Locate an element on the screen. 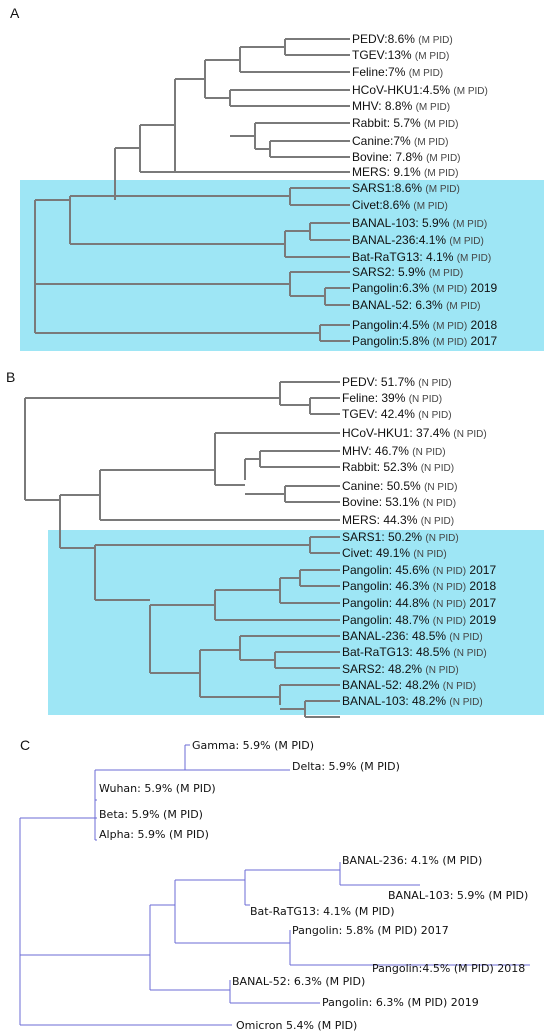  leaf-label-canine: Canine:7% (M PID) is located at coordinates (400, 141).